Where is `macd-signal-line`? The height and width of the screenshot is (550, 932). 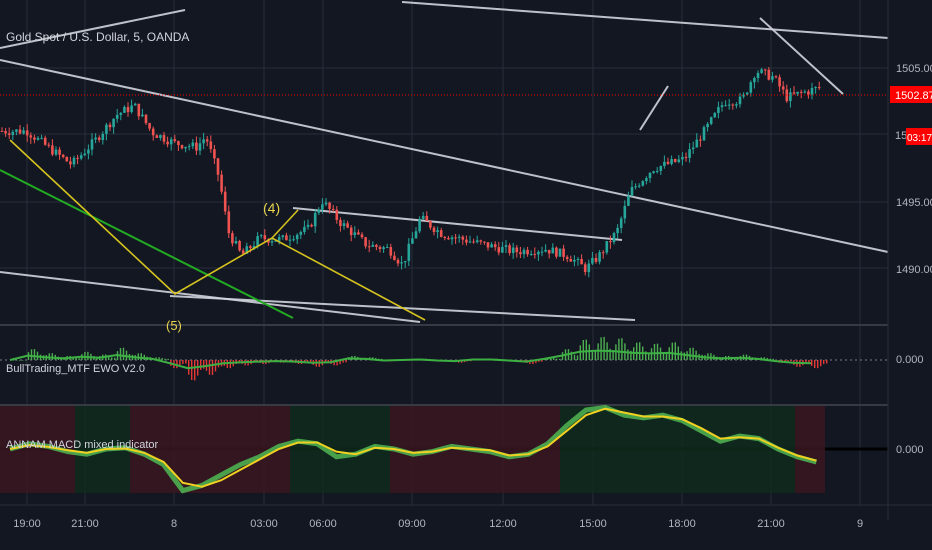
macd-signal-line is located at coordinates (413, 447).